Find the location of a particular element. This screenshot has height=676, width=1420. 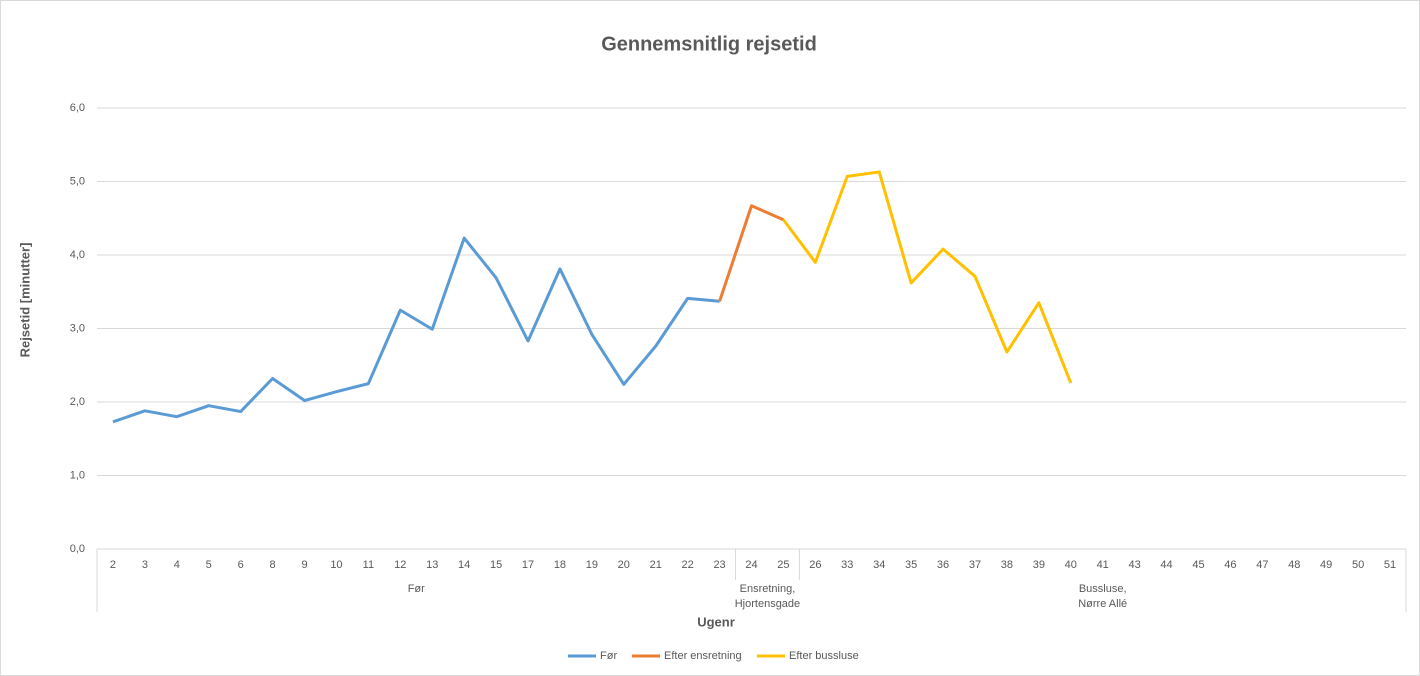

x-tick-label: 14 is located at coordinates (464, 565).